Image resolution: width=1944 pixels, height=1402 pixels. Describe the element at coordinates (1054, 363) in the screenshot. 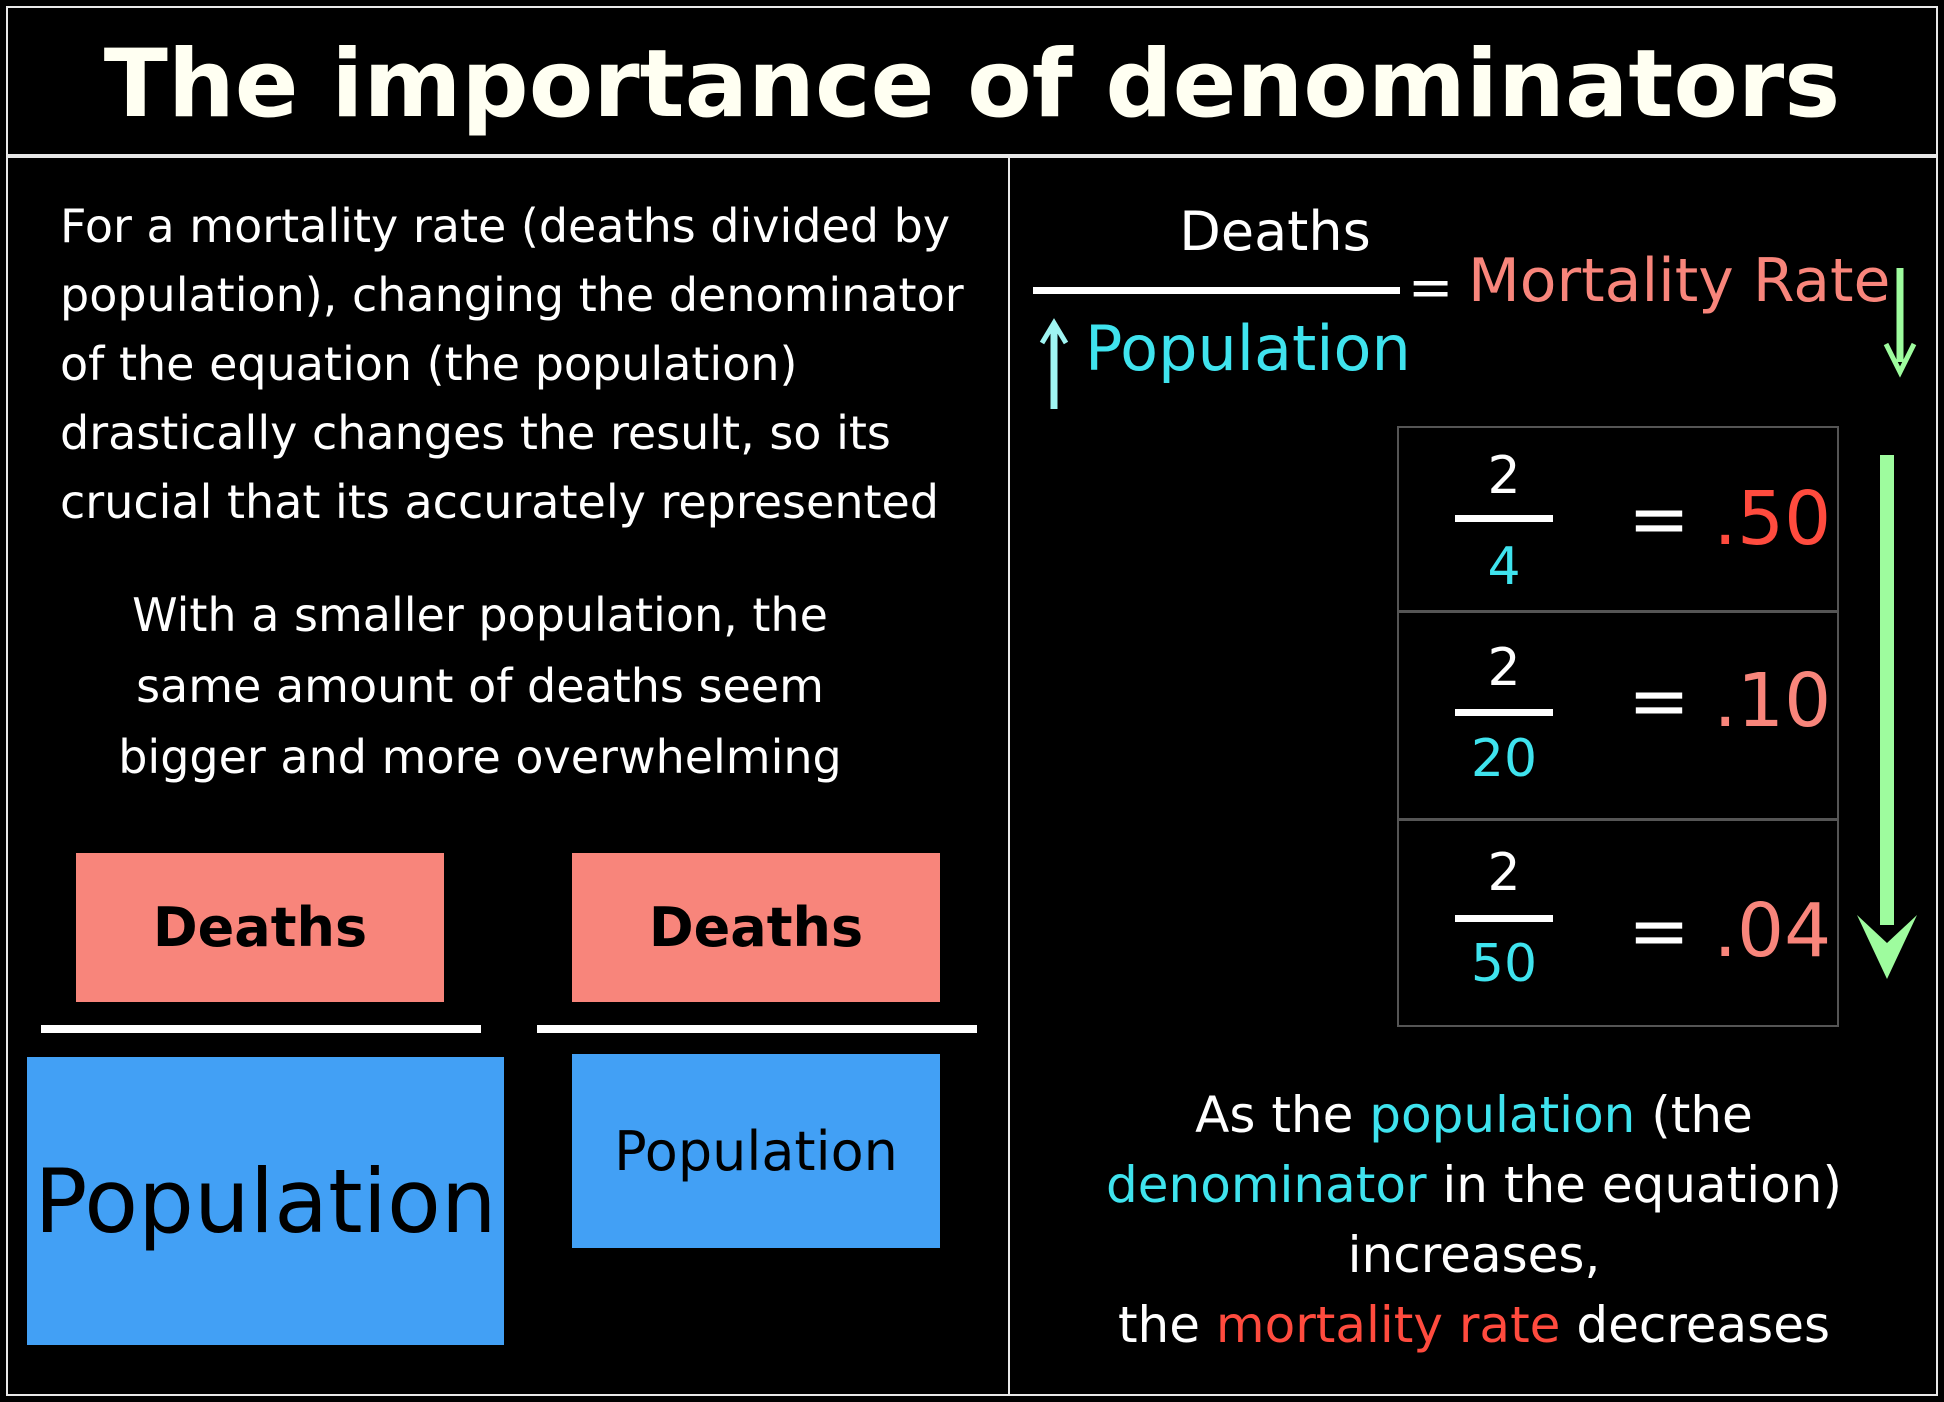

I see `up-arrow-icon` at that location.